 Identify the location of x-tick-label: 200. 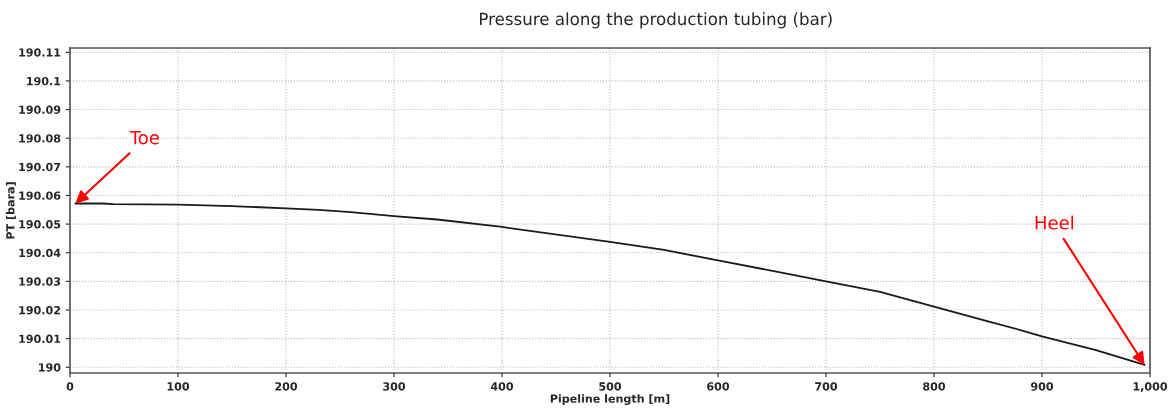
(286, 386).